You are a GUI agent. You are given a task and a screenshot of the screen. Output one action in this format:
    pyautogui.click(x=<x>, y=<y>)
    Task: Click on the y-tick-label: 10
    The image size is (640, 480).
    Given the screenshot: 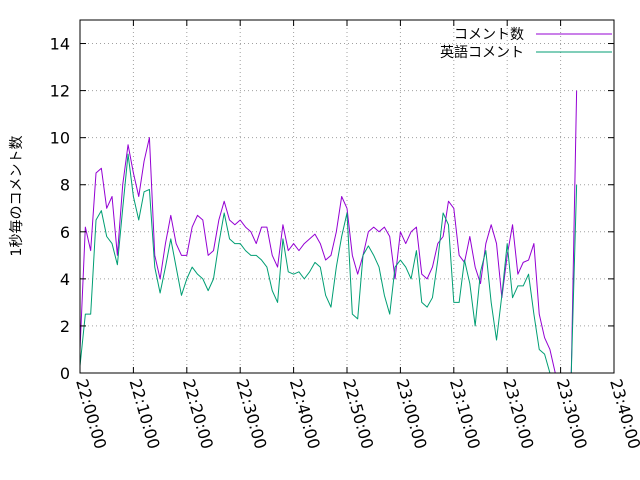 What is the action you would take?
    pyautogui.click(x=60, y=138)
    